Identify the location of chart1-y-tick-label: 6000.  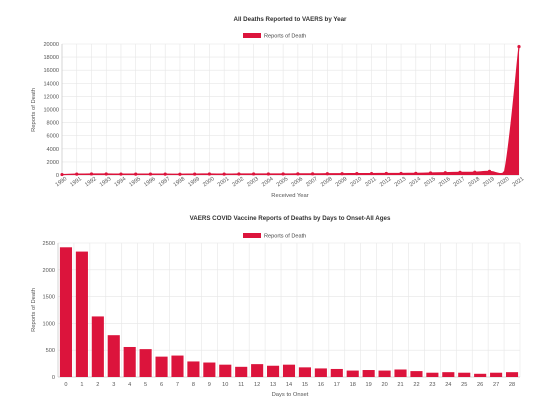
(53, 137).